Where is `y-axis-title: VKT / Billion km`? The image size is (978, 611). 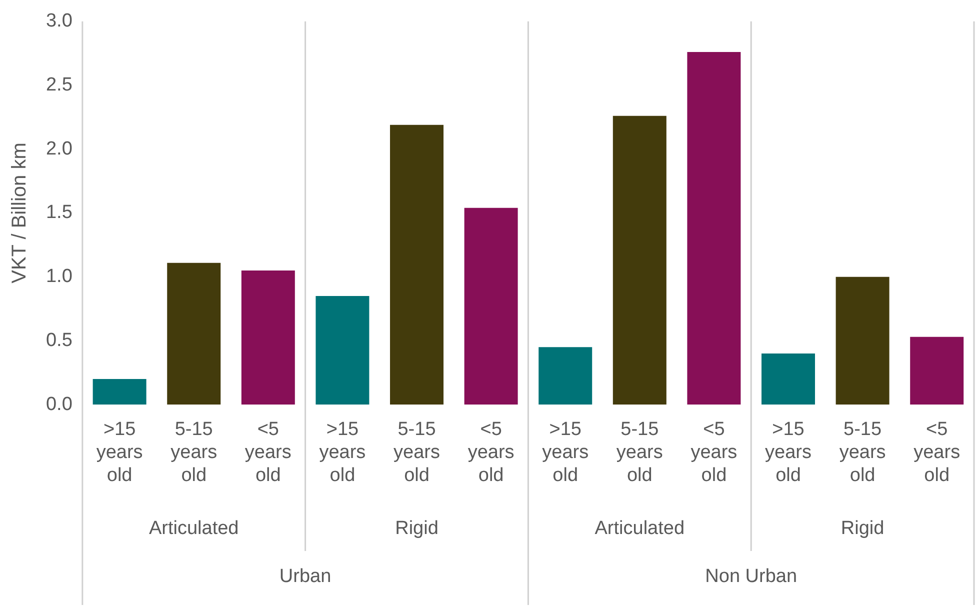
y-axis-title: VKT / Billion km is located at coordinates (19, 213).